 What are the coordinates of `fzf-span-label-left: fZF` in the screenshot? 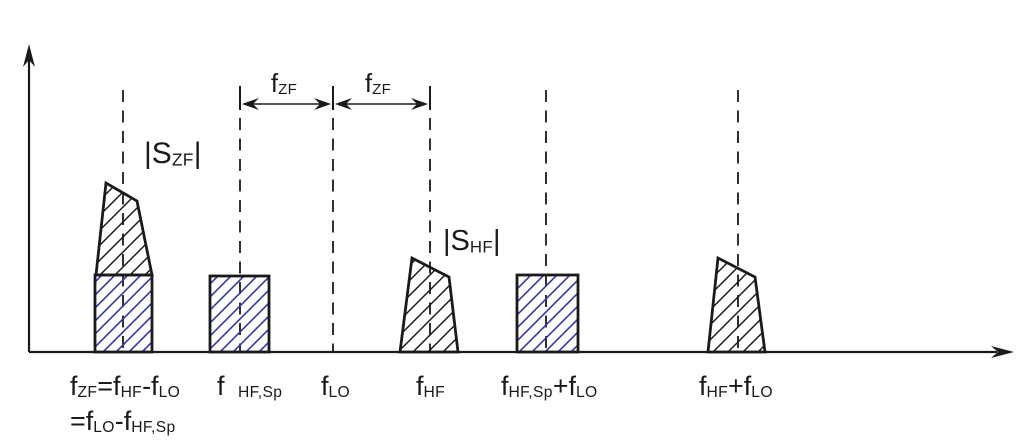 It's located at (284, 83).